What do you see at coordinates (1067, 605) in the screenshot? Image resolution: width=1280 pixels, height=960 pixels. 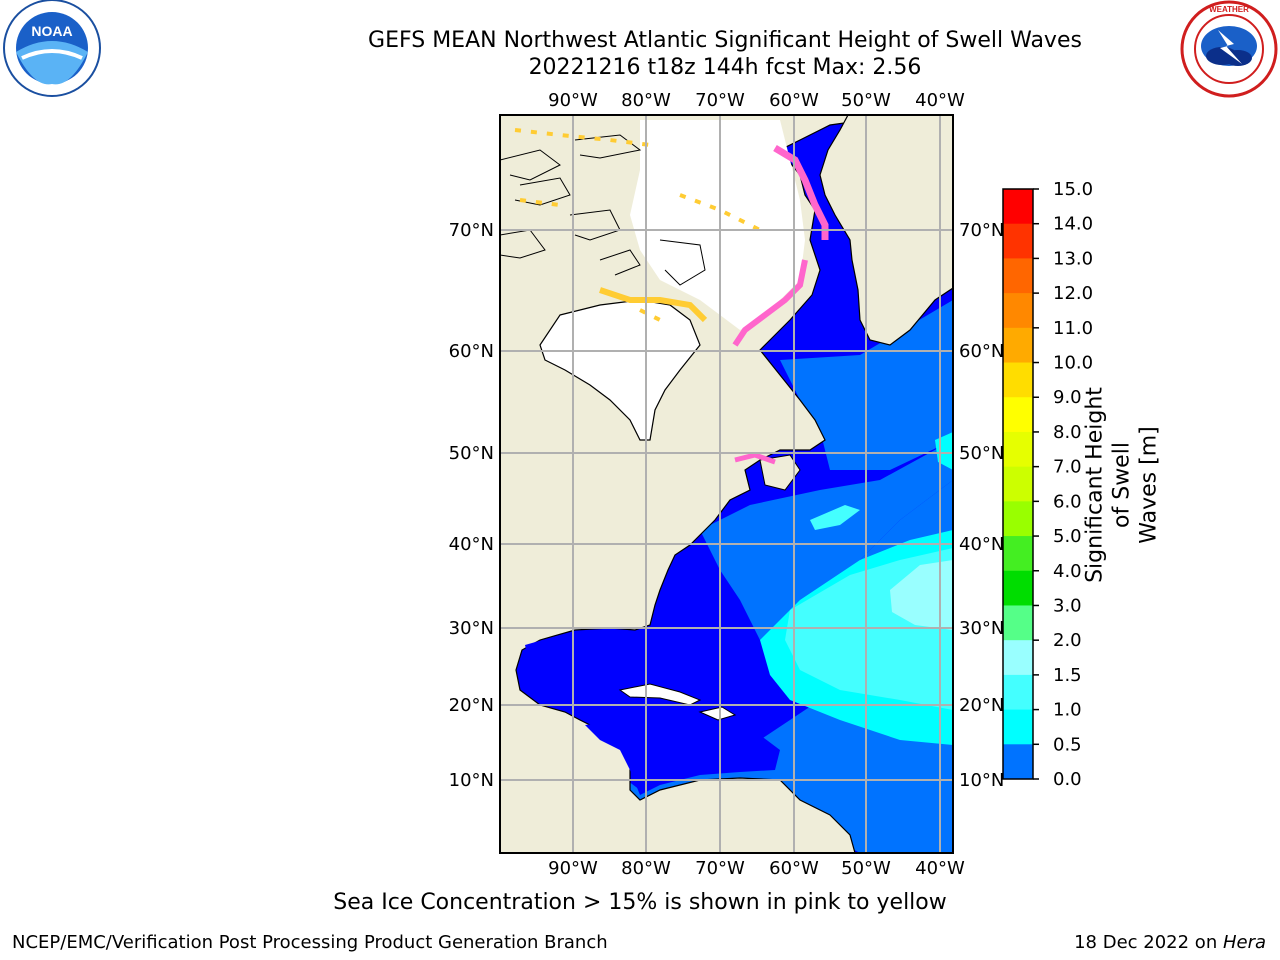 I see `colorbar-tick-label: 3.0` at bounding box center [1067, 605].